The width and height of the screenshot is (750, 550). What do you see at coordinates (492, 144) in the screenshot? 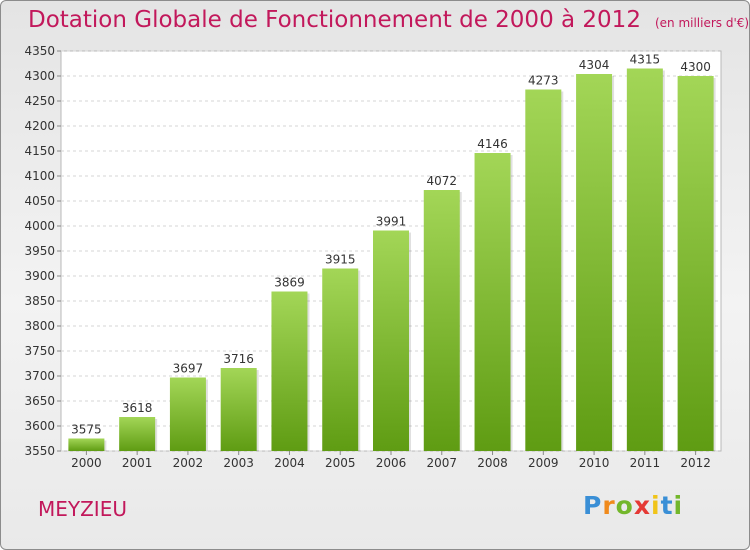
I see `data-label: 4146` at bounding box center [492, 144].